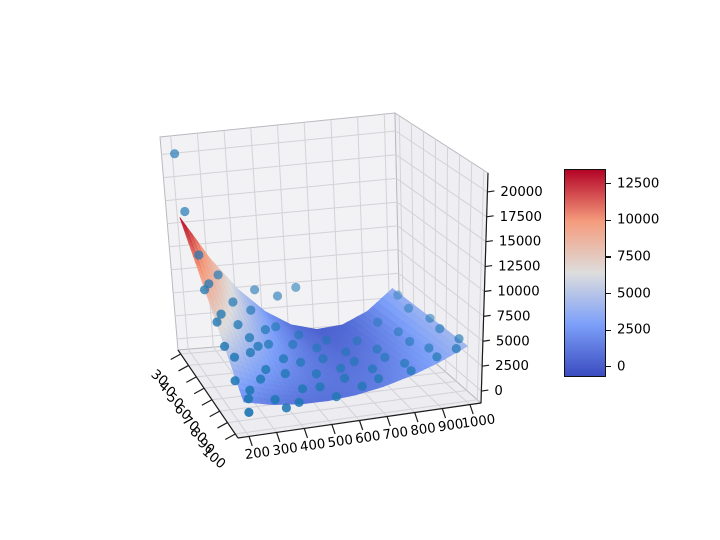 The height and width of the screenshot is (540, 720). I want to click on colorbar-tick-label: 0, so click(621, 367).